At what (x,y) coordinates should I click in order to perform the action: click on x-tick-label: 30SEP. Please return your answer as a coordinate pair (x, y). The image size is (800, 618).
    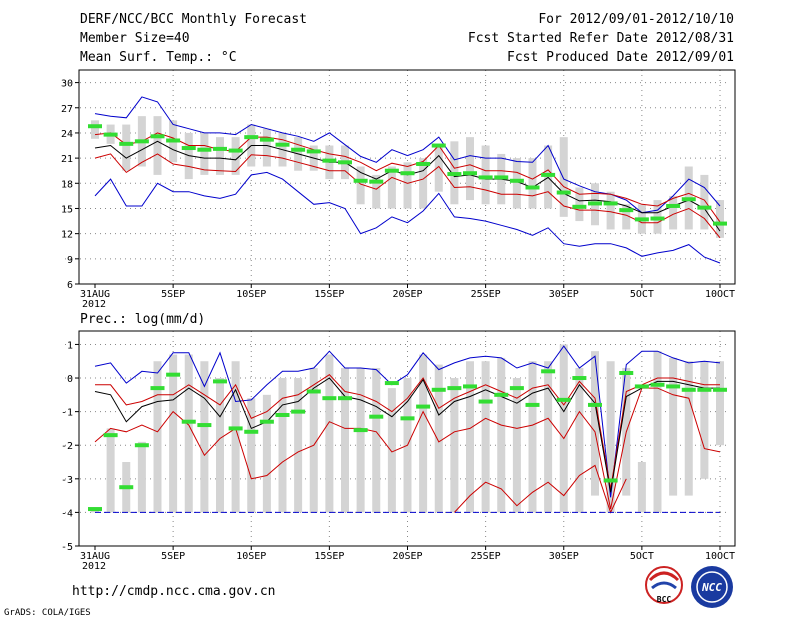
    Looking at the image, I should click on (564, 556).